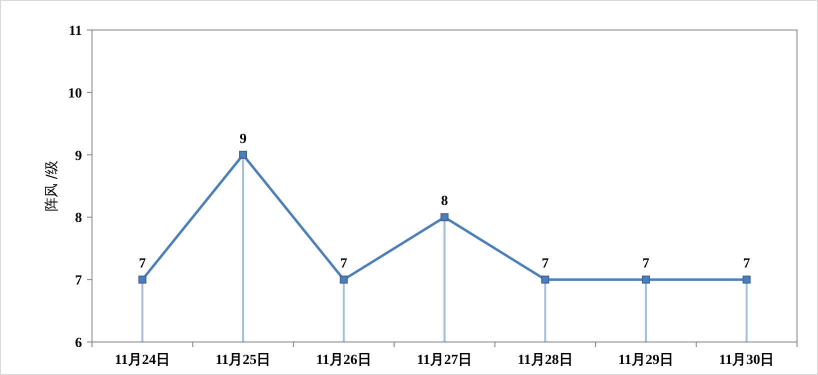 The height and width of the screenshot is (375, 818). What do you see at coordinates (243, 360) in the screenshot?
I see `x-tick-label: 11月25日` at bounding box center [243, 360].